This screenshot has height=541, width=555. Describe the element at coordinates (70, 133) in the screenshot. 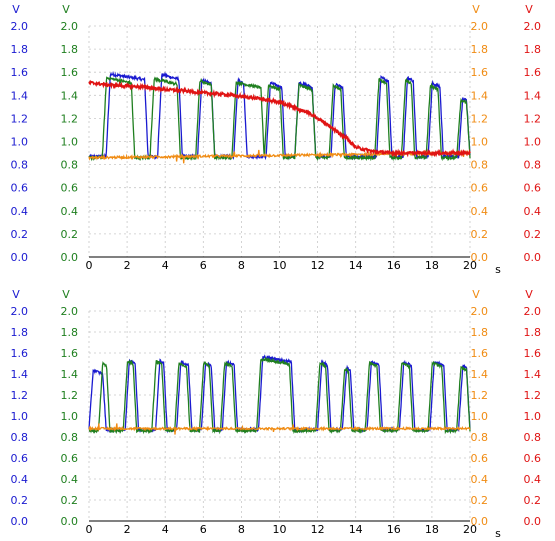

I see `y-axis-left-inner: 0.0 0.2 0.4 0.6 0.8 1.0 1.2 1.4 1.6 1.8 2.0 V` at that location.